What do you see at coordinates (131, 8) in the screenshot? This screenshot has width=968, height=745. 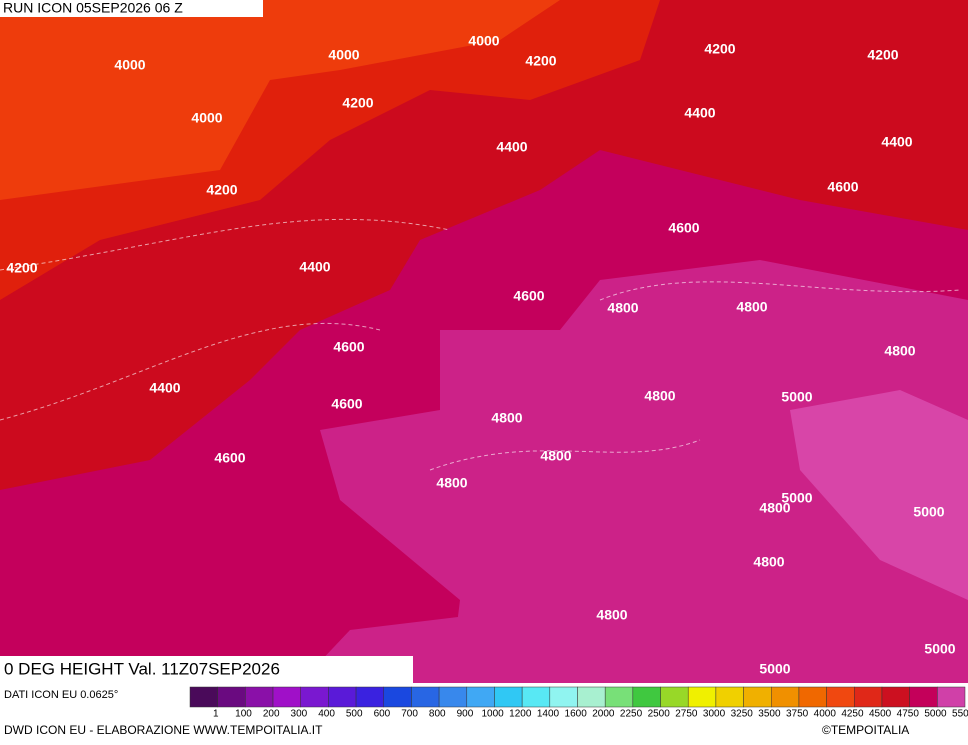 I see `header-box` at bounding box center [131, 8].